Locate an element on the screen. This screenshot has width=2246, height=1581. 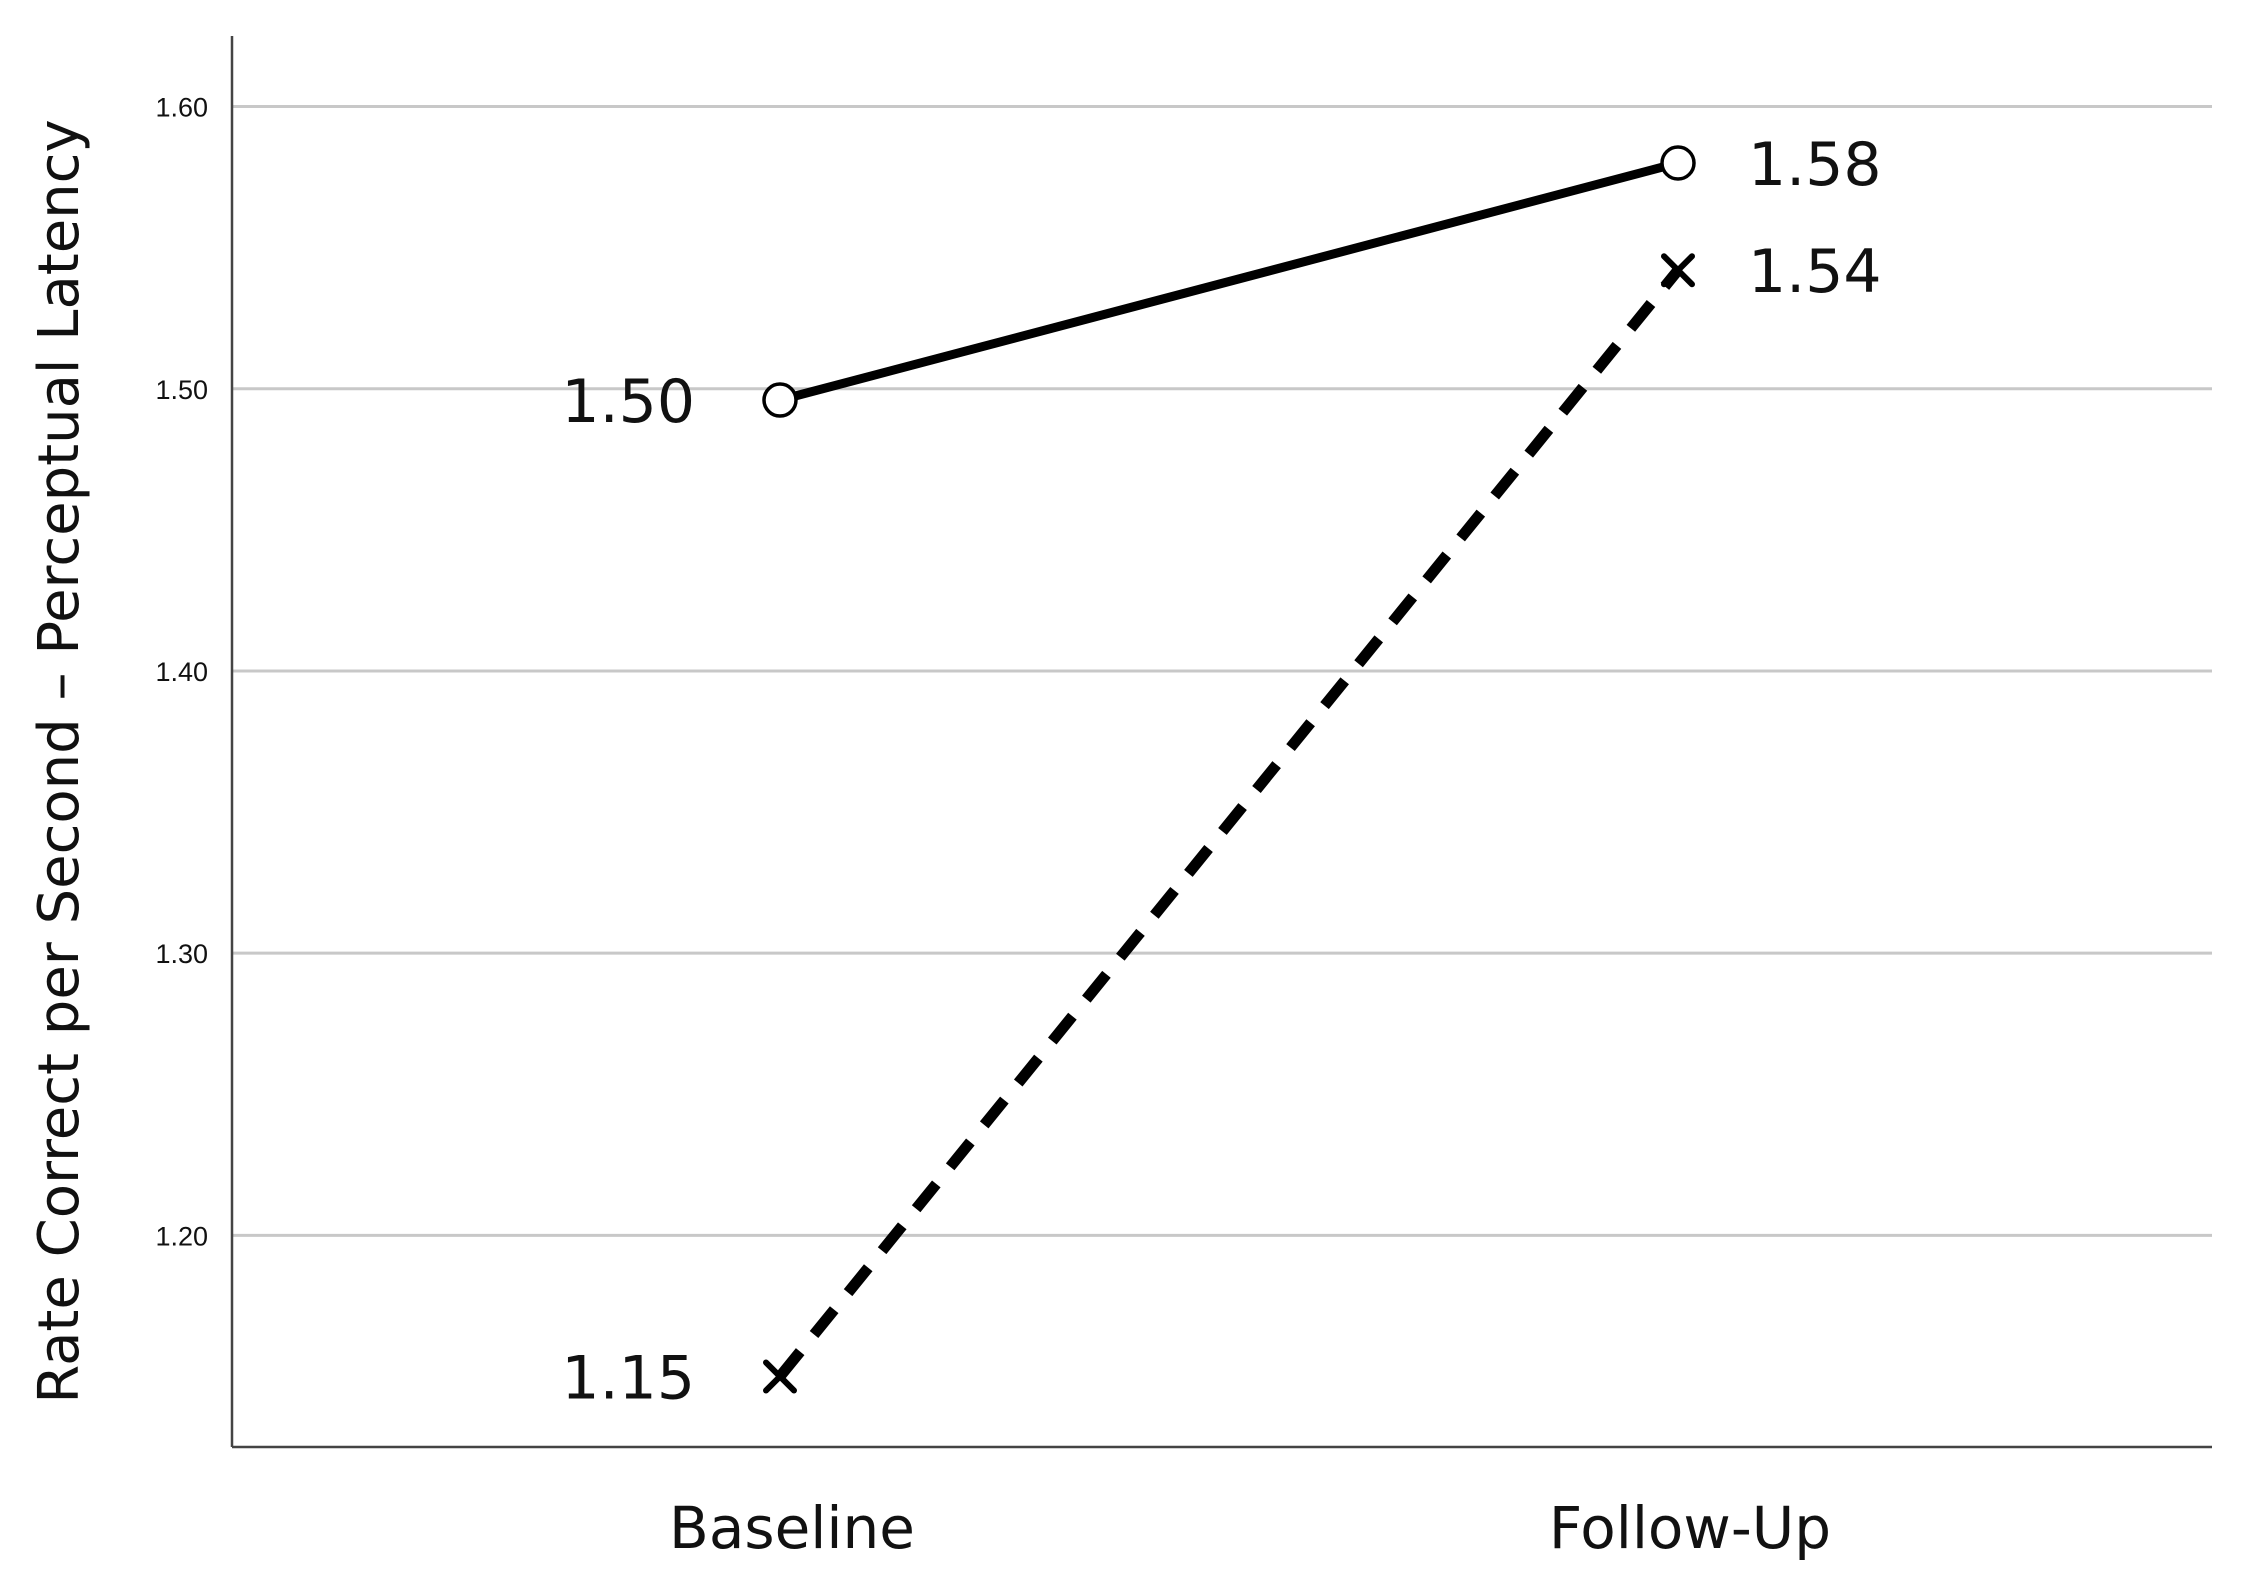
y-tick-label: 1.50 is located at coordinates (181, 390).